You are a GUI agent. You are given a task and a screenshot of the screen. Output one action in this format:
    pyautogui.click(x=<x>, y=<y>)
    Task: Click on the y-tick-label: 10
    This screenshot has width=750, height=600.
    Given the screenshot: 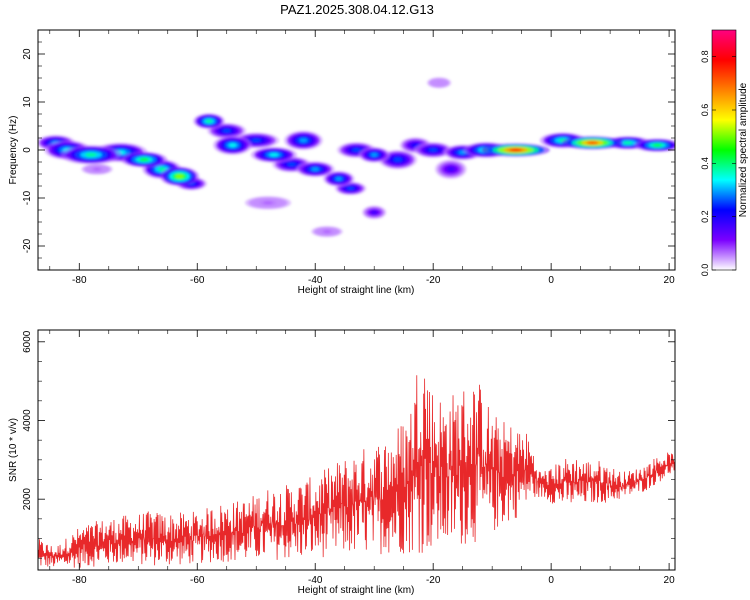 What is the action you would take?
    pyautogui.click(x=27, y=102)
    